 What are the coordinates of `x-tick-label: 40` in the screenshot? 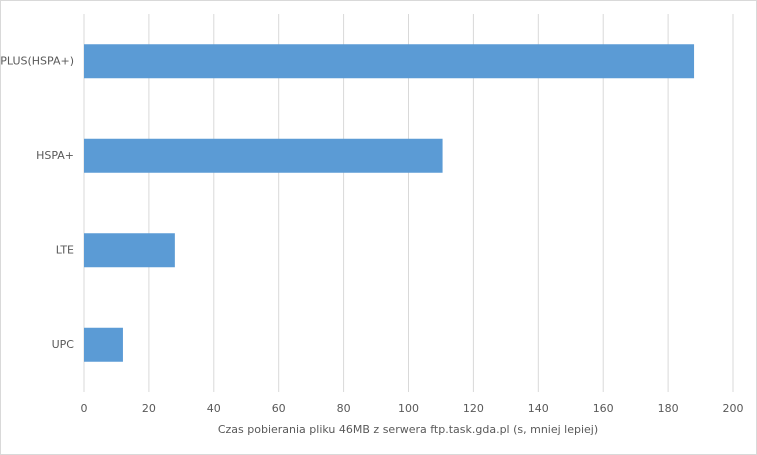 It's located at (214, 408).